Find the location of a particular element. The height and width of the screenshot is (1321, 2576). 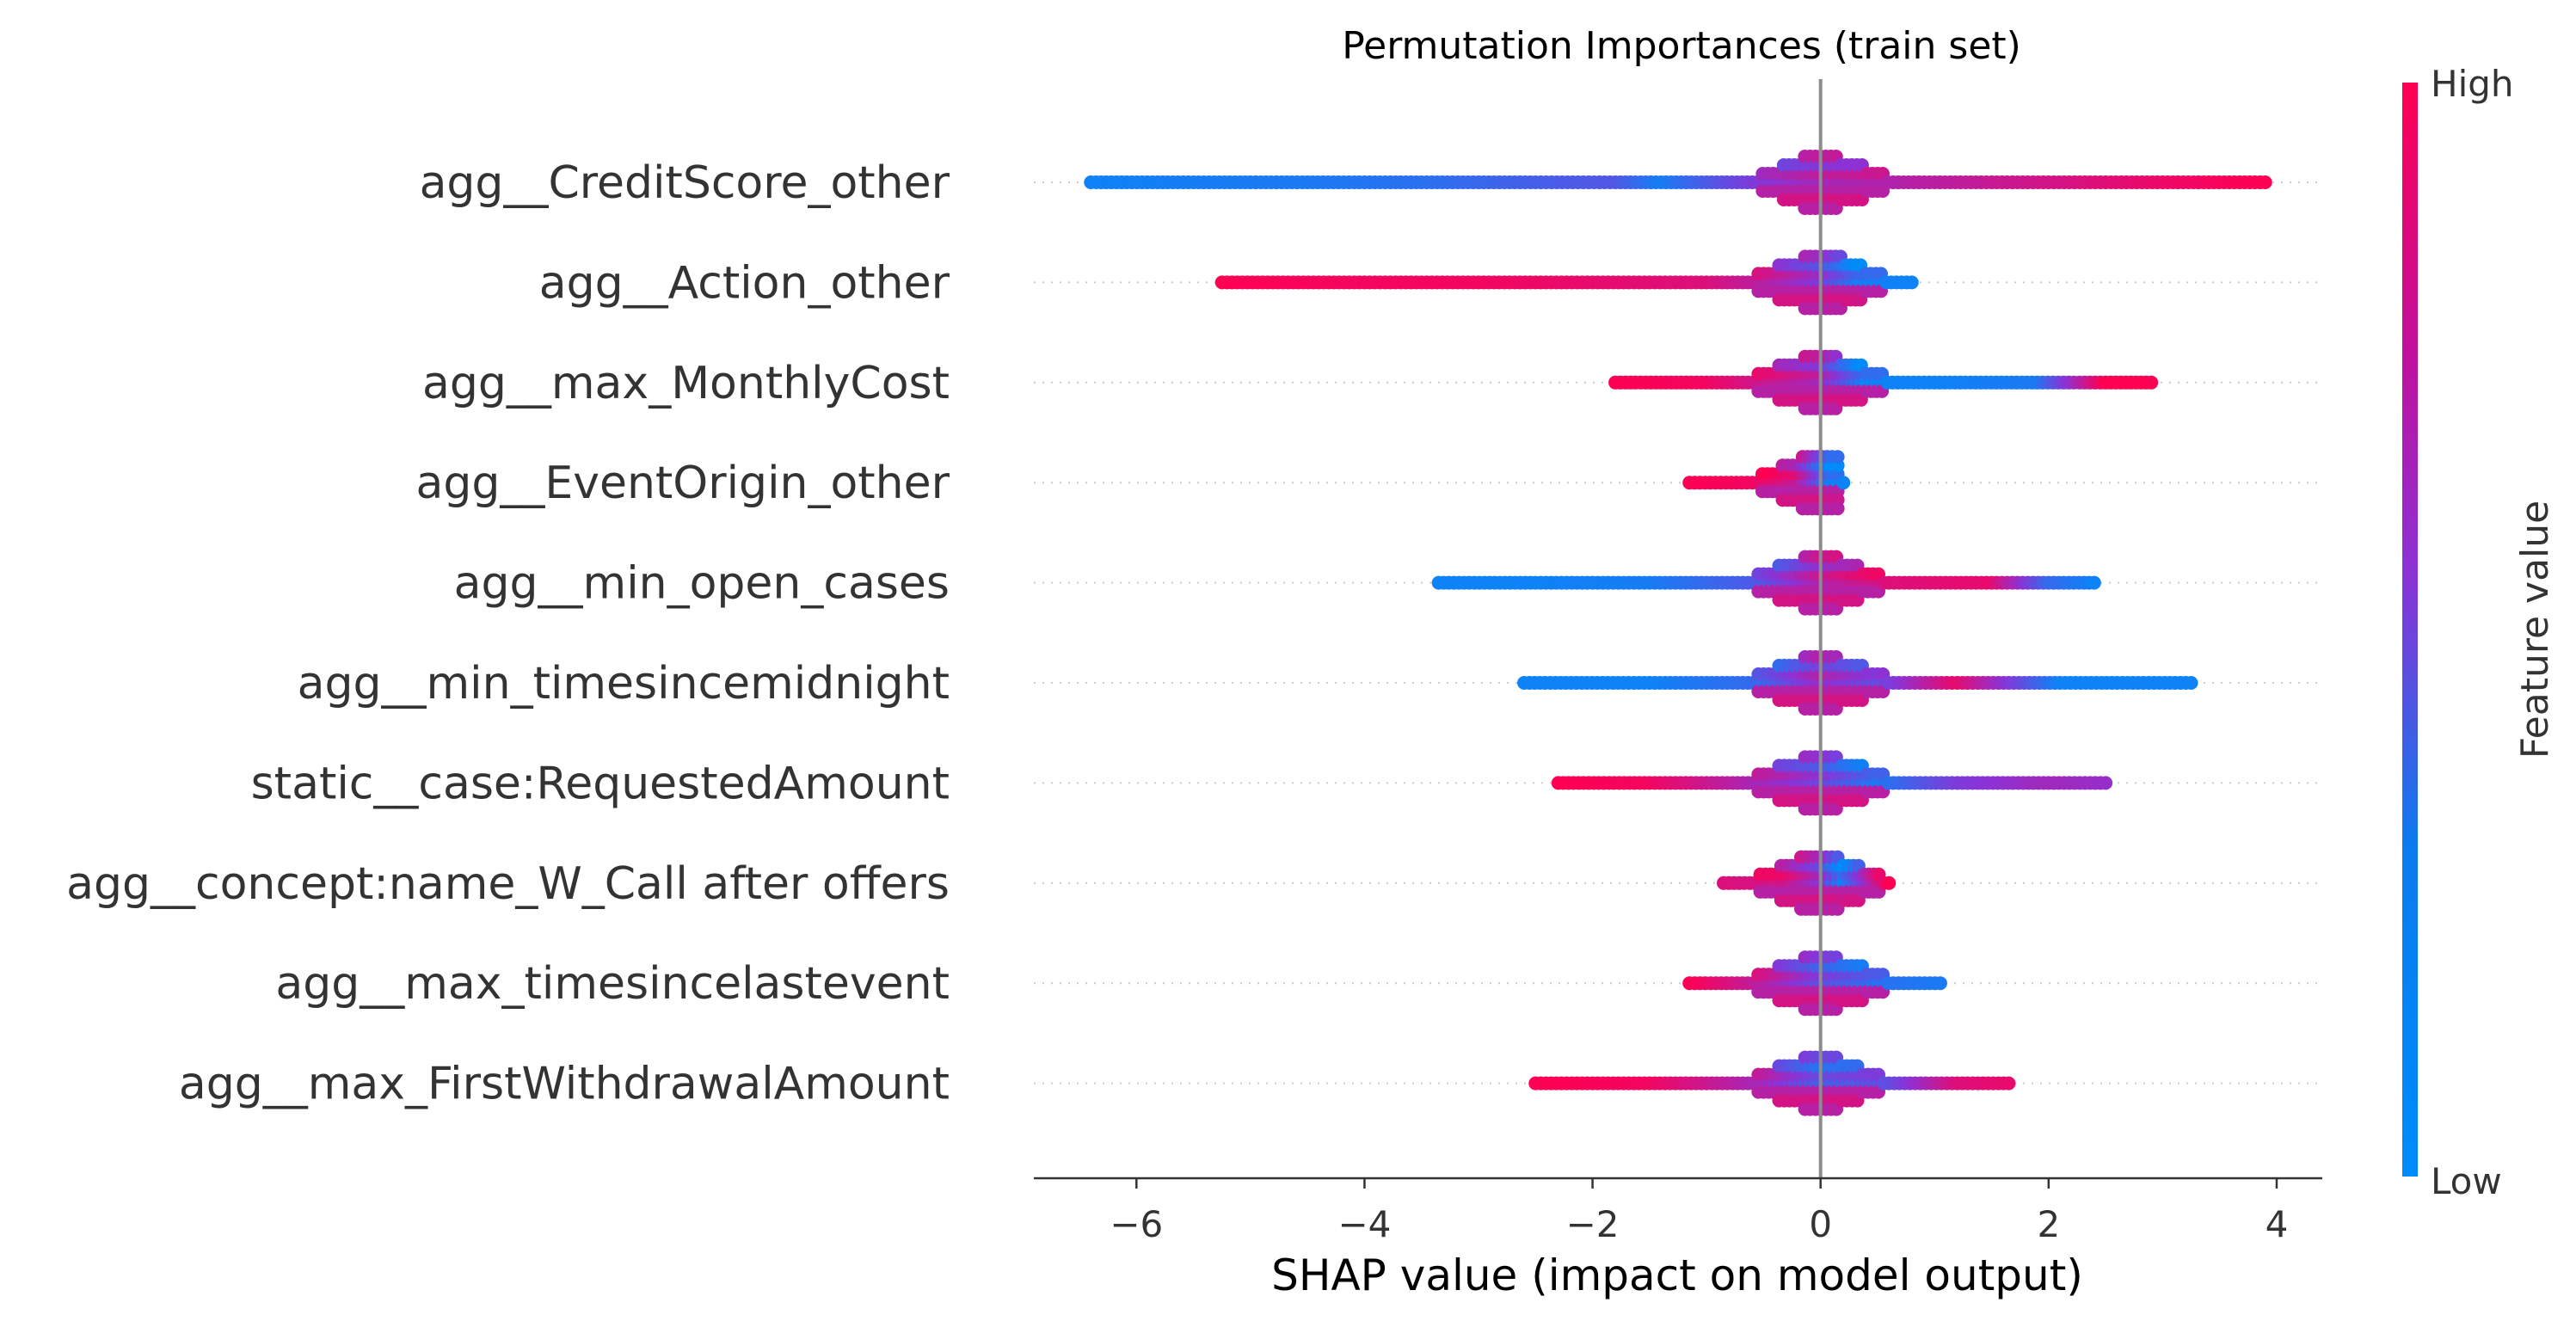

feature-label: agg__EventOrigin_other is located at coordinates (682, 483).